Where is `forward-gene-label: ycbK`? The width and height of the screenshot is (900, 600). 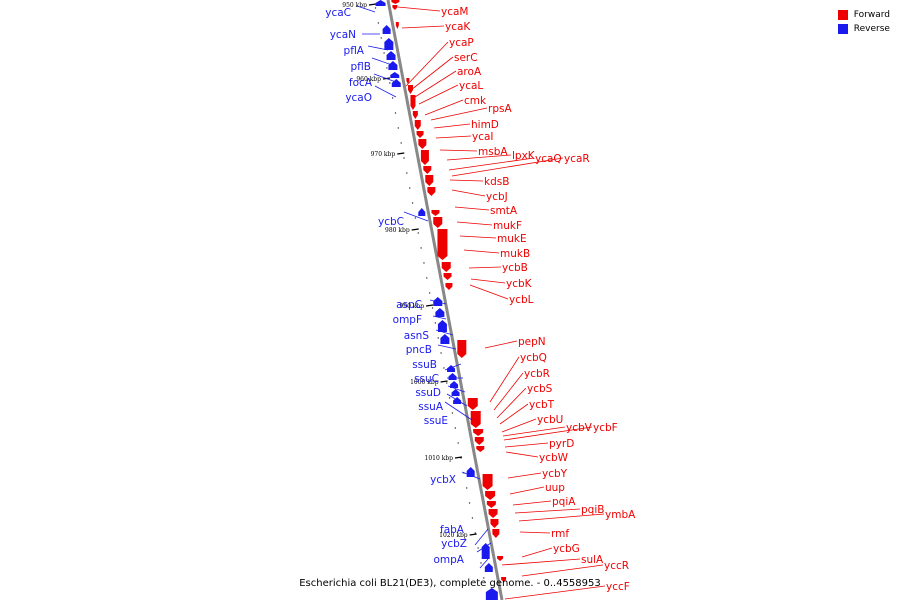
forward-gene-label: ycbK is located at coordinates (519, 284).